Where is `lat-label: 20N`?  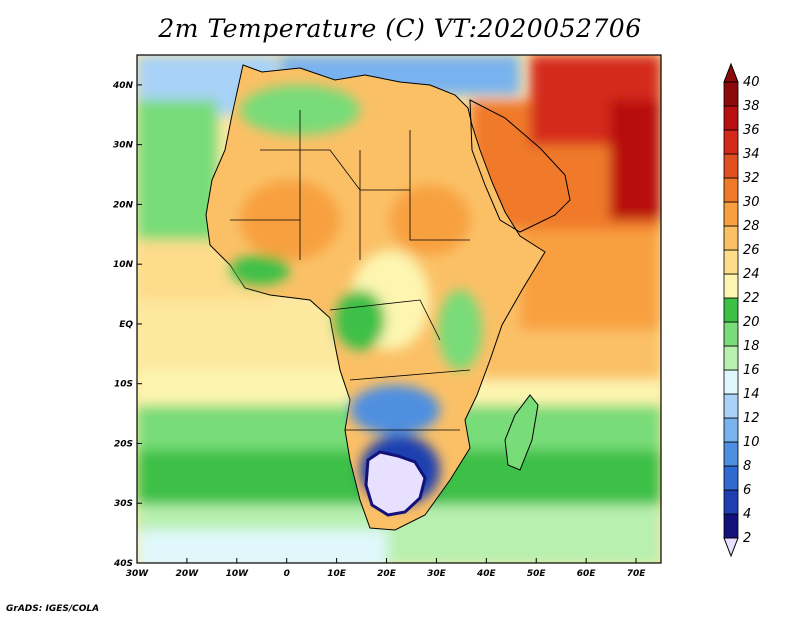
lat-label: 20N is located at coordinates (123, 205).